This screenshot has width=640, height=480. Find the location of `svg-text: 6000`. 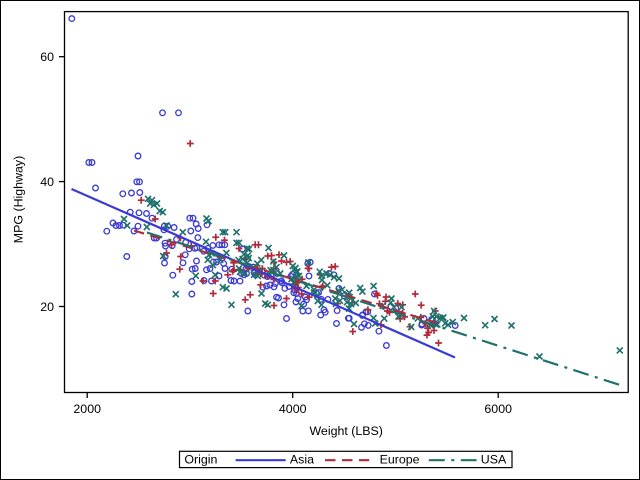

svg-text: 6000 is located at coordinates (498, 409).